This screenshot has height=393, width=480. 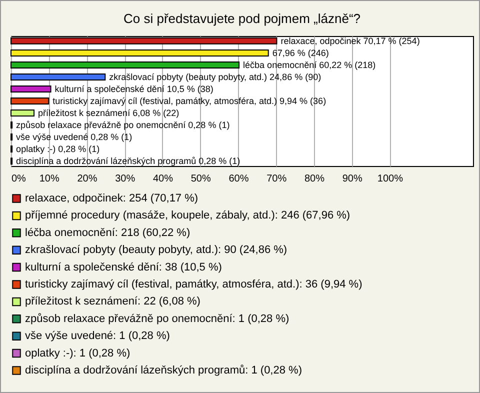 I want to click on legend-label: zkrašlovací pobyty (beauty pobyty, atd.): 90 (24,86 %), so click(x=156, y=250).